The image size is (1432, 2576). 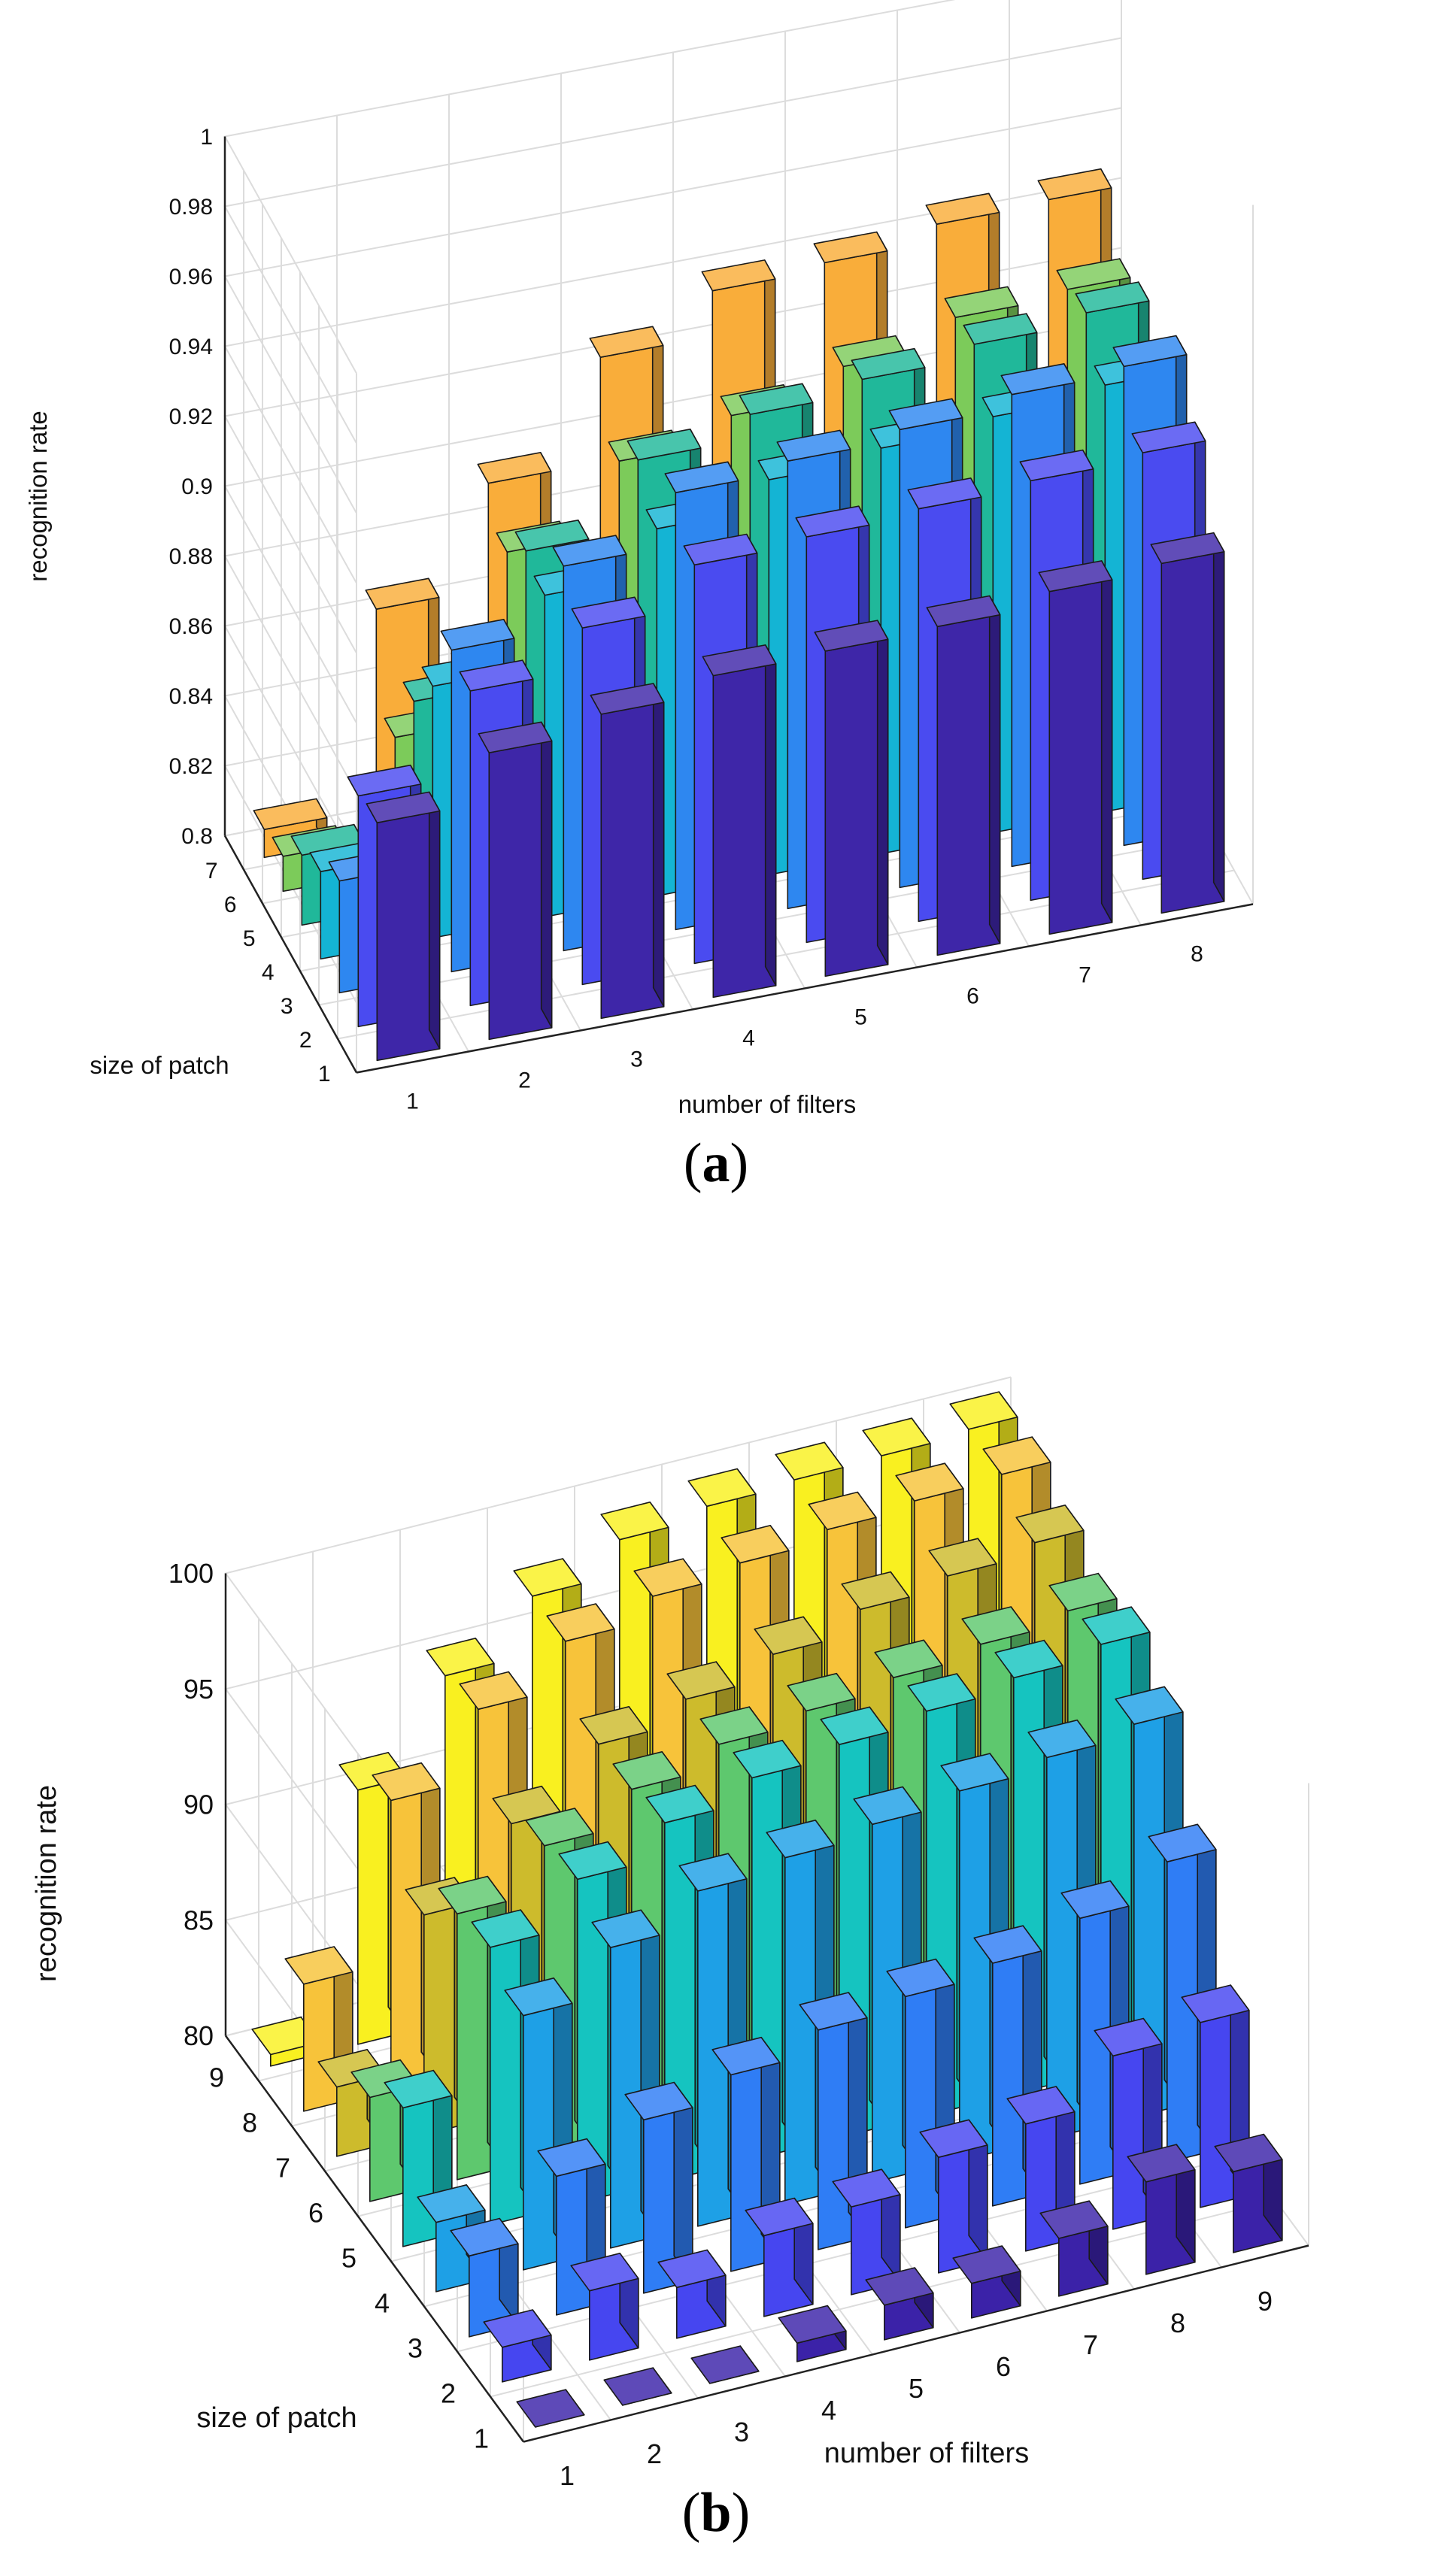 What do you see at coordinates (1265, 2301) in the screenshot?
I see `x-tick-label: 9` at bounding box center [1265, 2301].